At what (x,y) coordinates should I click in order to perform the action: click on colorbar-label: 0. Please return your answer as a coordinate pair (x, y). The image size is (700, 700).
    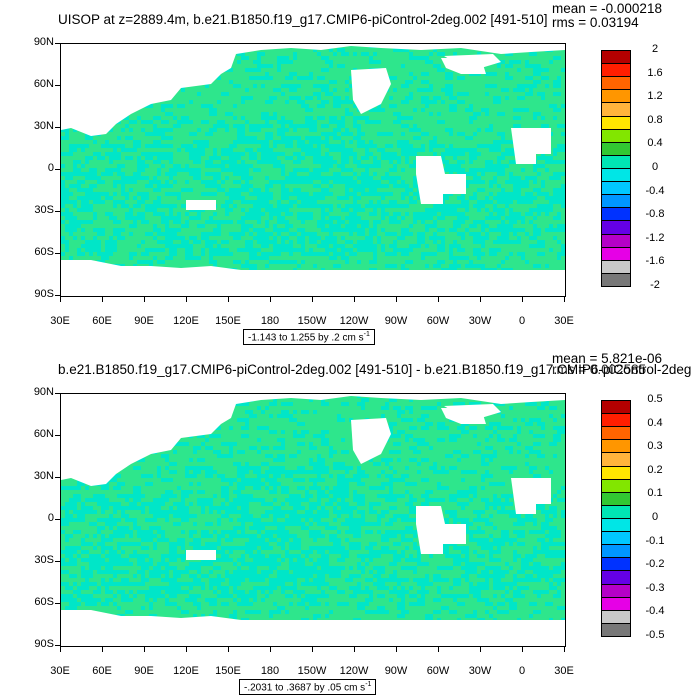
    Looking at the image, I should click on (655, 167).